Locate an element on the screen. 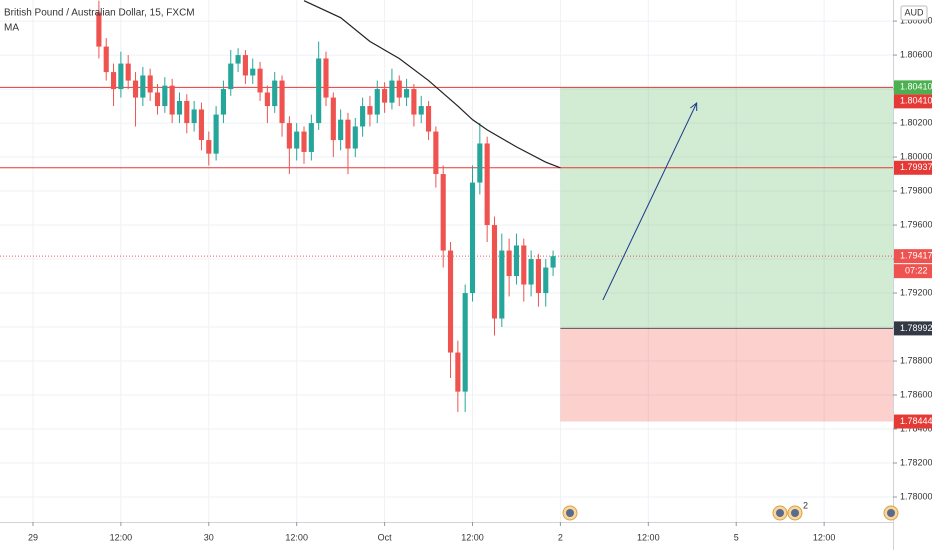 The width and height of the screenshot is (932, 550). target-price-label: 1.80410 is located at coordinates (916, 87).